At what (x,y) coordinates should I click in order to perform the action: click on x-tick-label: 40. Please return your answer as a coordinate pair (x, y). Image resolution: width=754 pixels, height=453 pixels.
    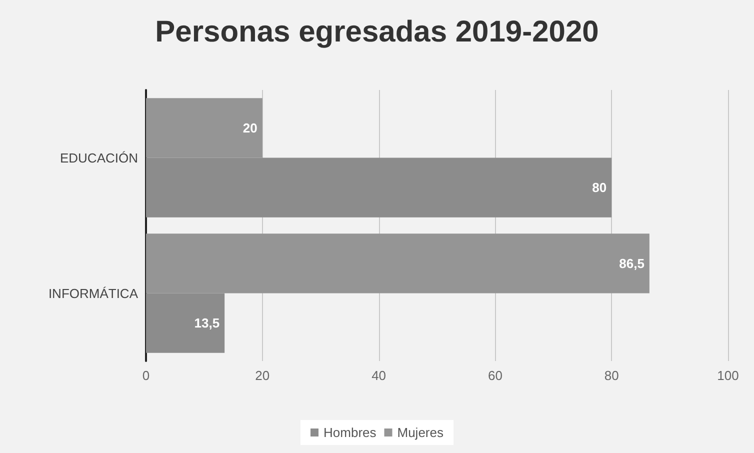
    Looking at the image, I should click on (379, 375).